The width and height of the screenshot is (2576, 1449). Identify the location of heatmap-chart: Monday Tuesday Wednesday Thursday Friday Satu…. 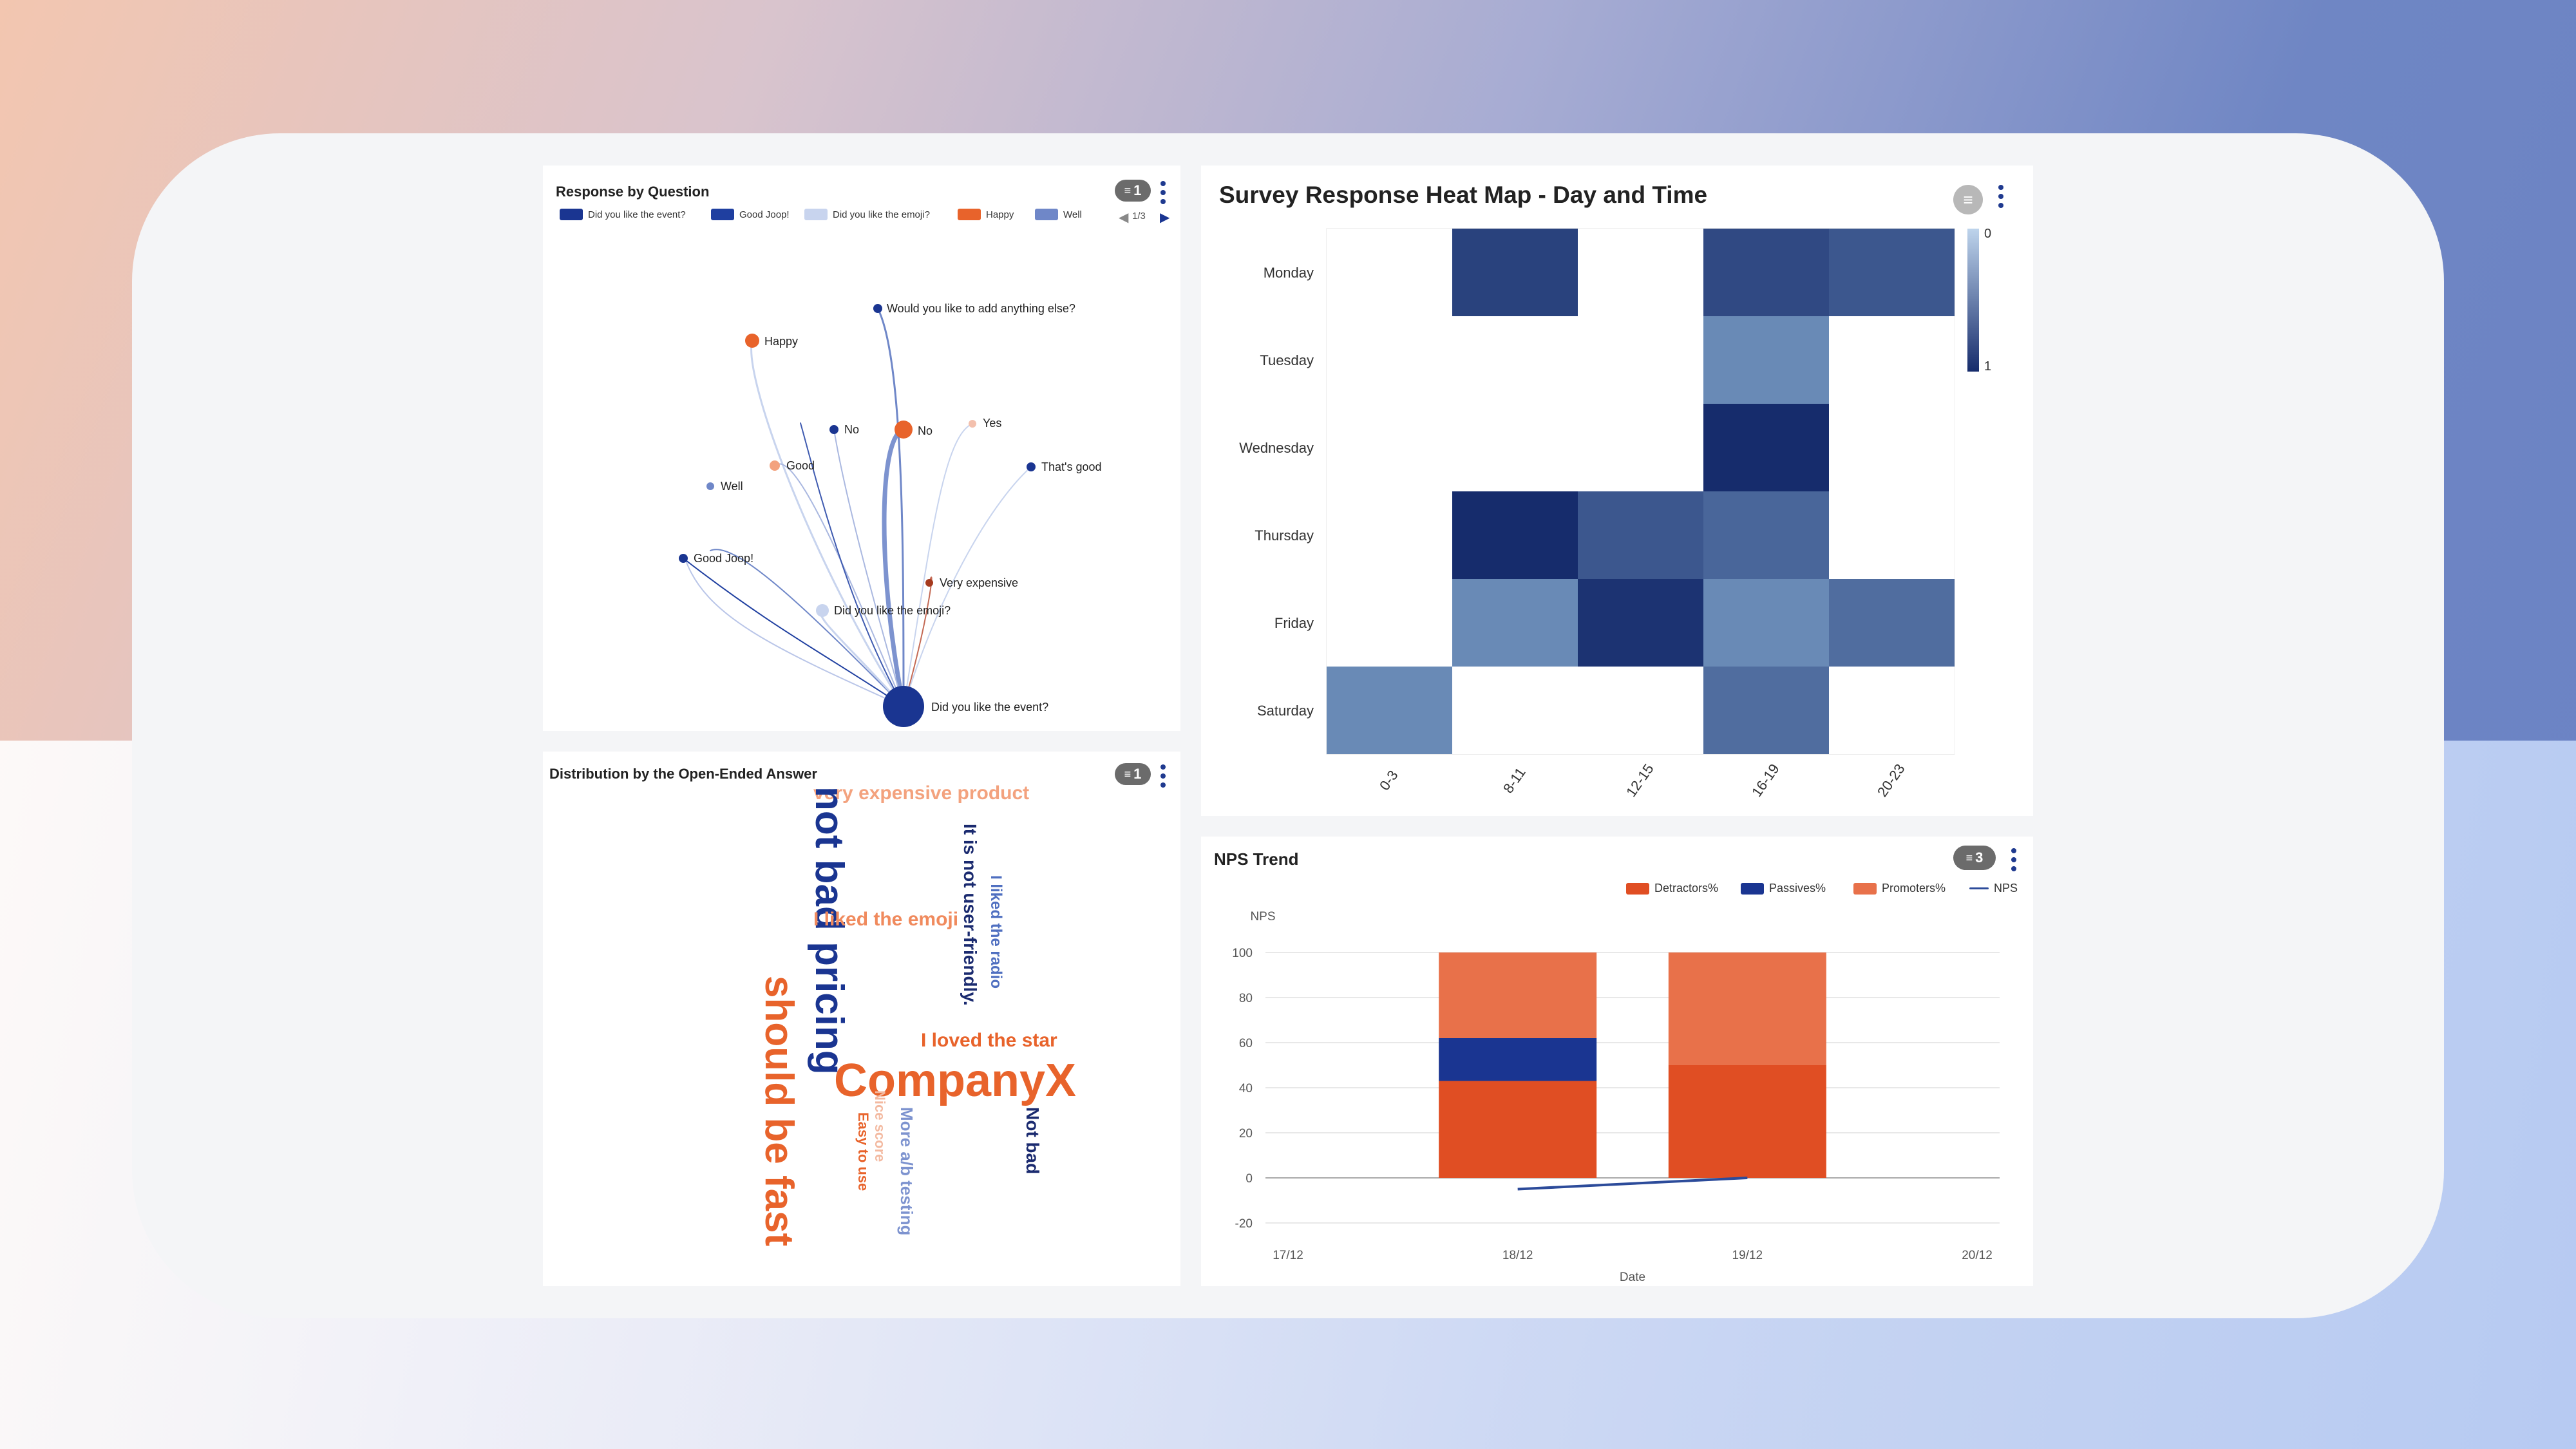
(1615, 513).